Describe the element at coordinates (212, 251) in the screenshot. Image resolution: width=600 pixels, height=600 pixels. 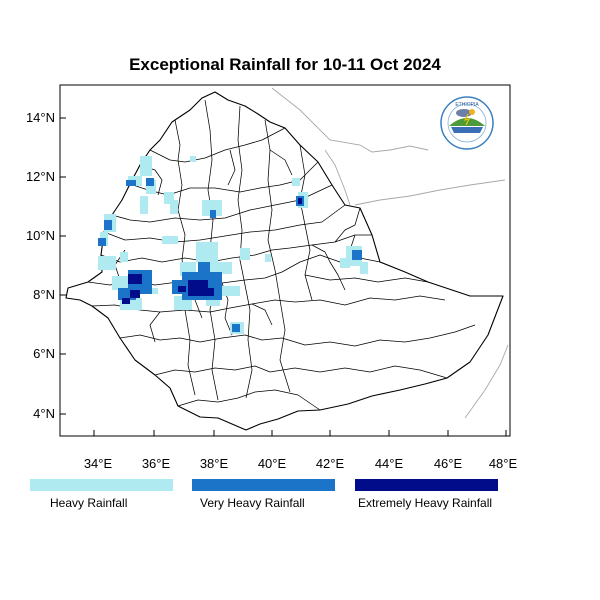
I see `extremely-heavy-rainfall-areas` at that location.